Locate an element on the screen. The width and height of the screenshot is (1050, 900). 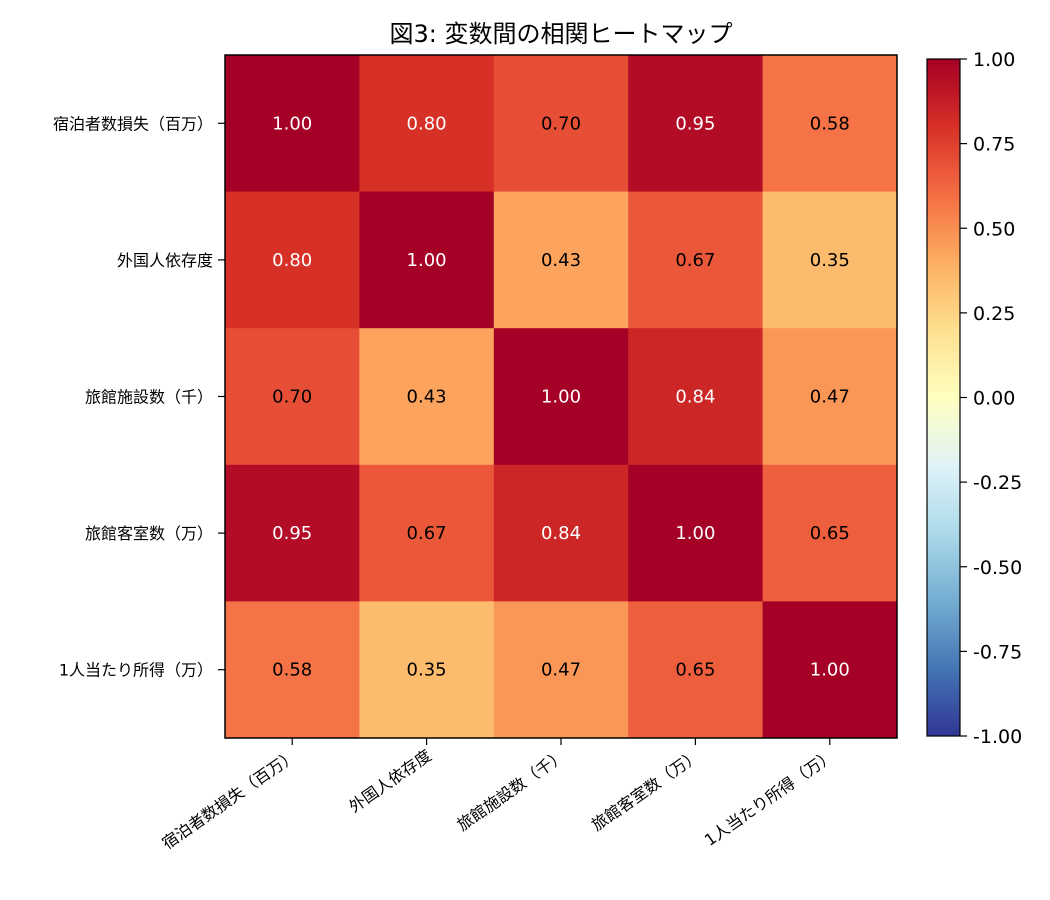
colorbar-tick-label: -0.50 is located at coordinates (997, 568).